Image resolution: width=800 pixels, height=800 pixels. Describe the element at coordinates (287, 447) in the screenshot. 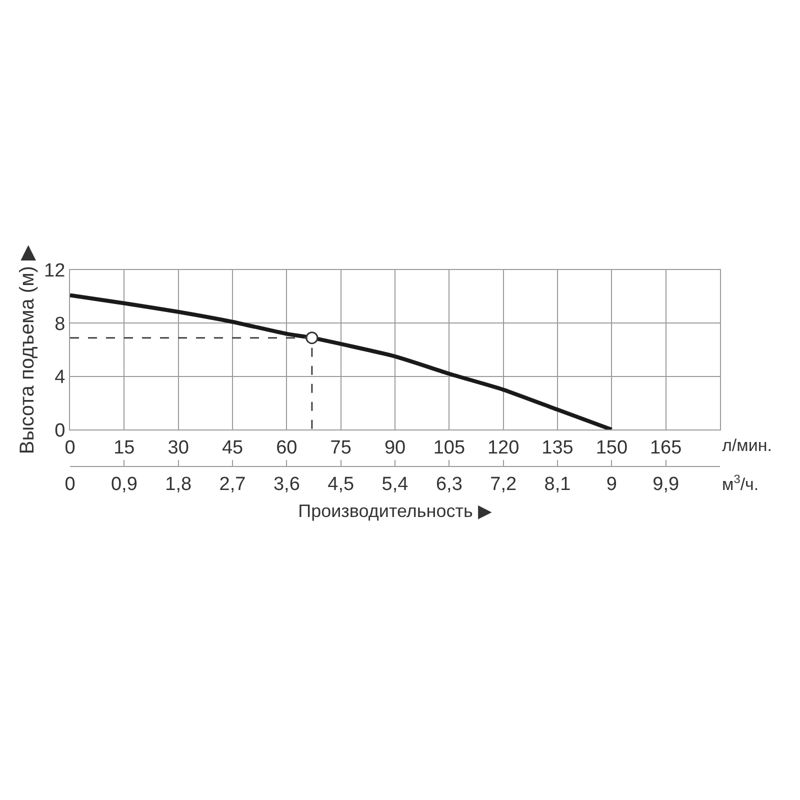

I see `x-tick-label: 60` at that location.